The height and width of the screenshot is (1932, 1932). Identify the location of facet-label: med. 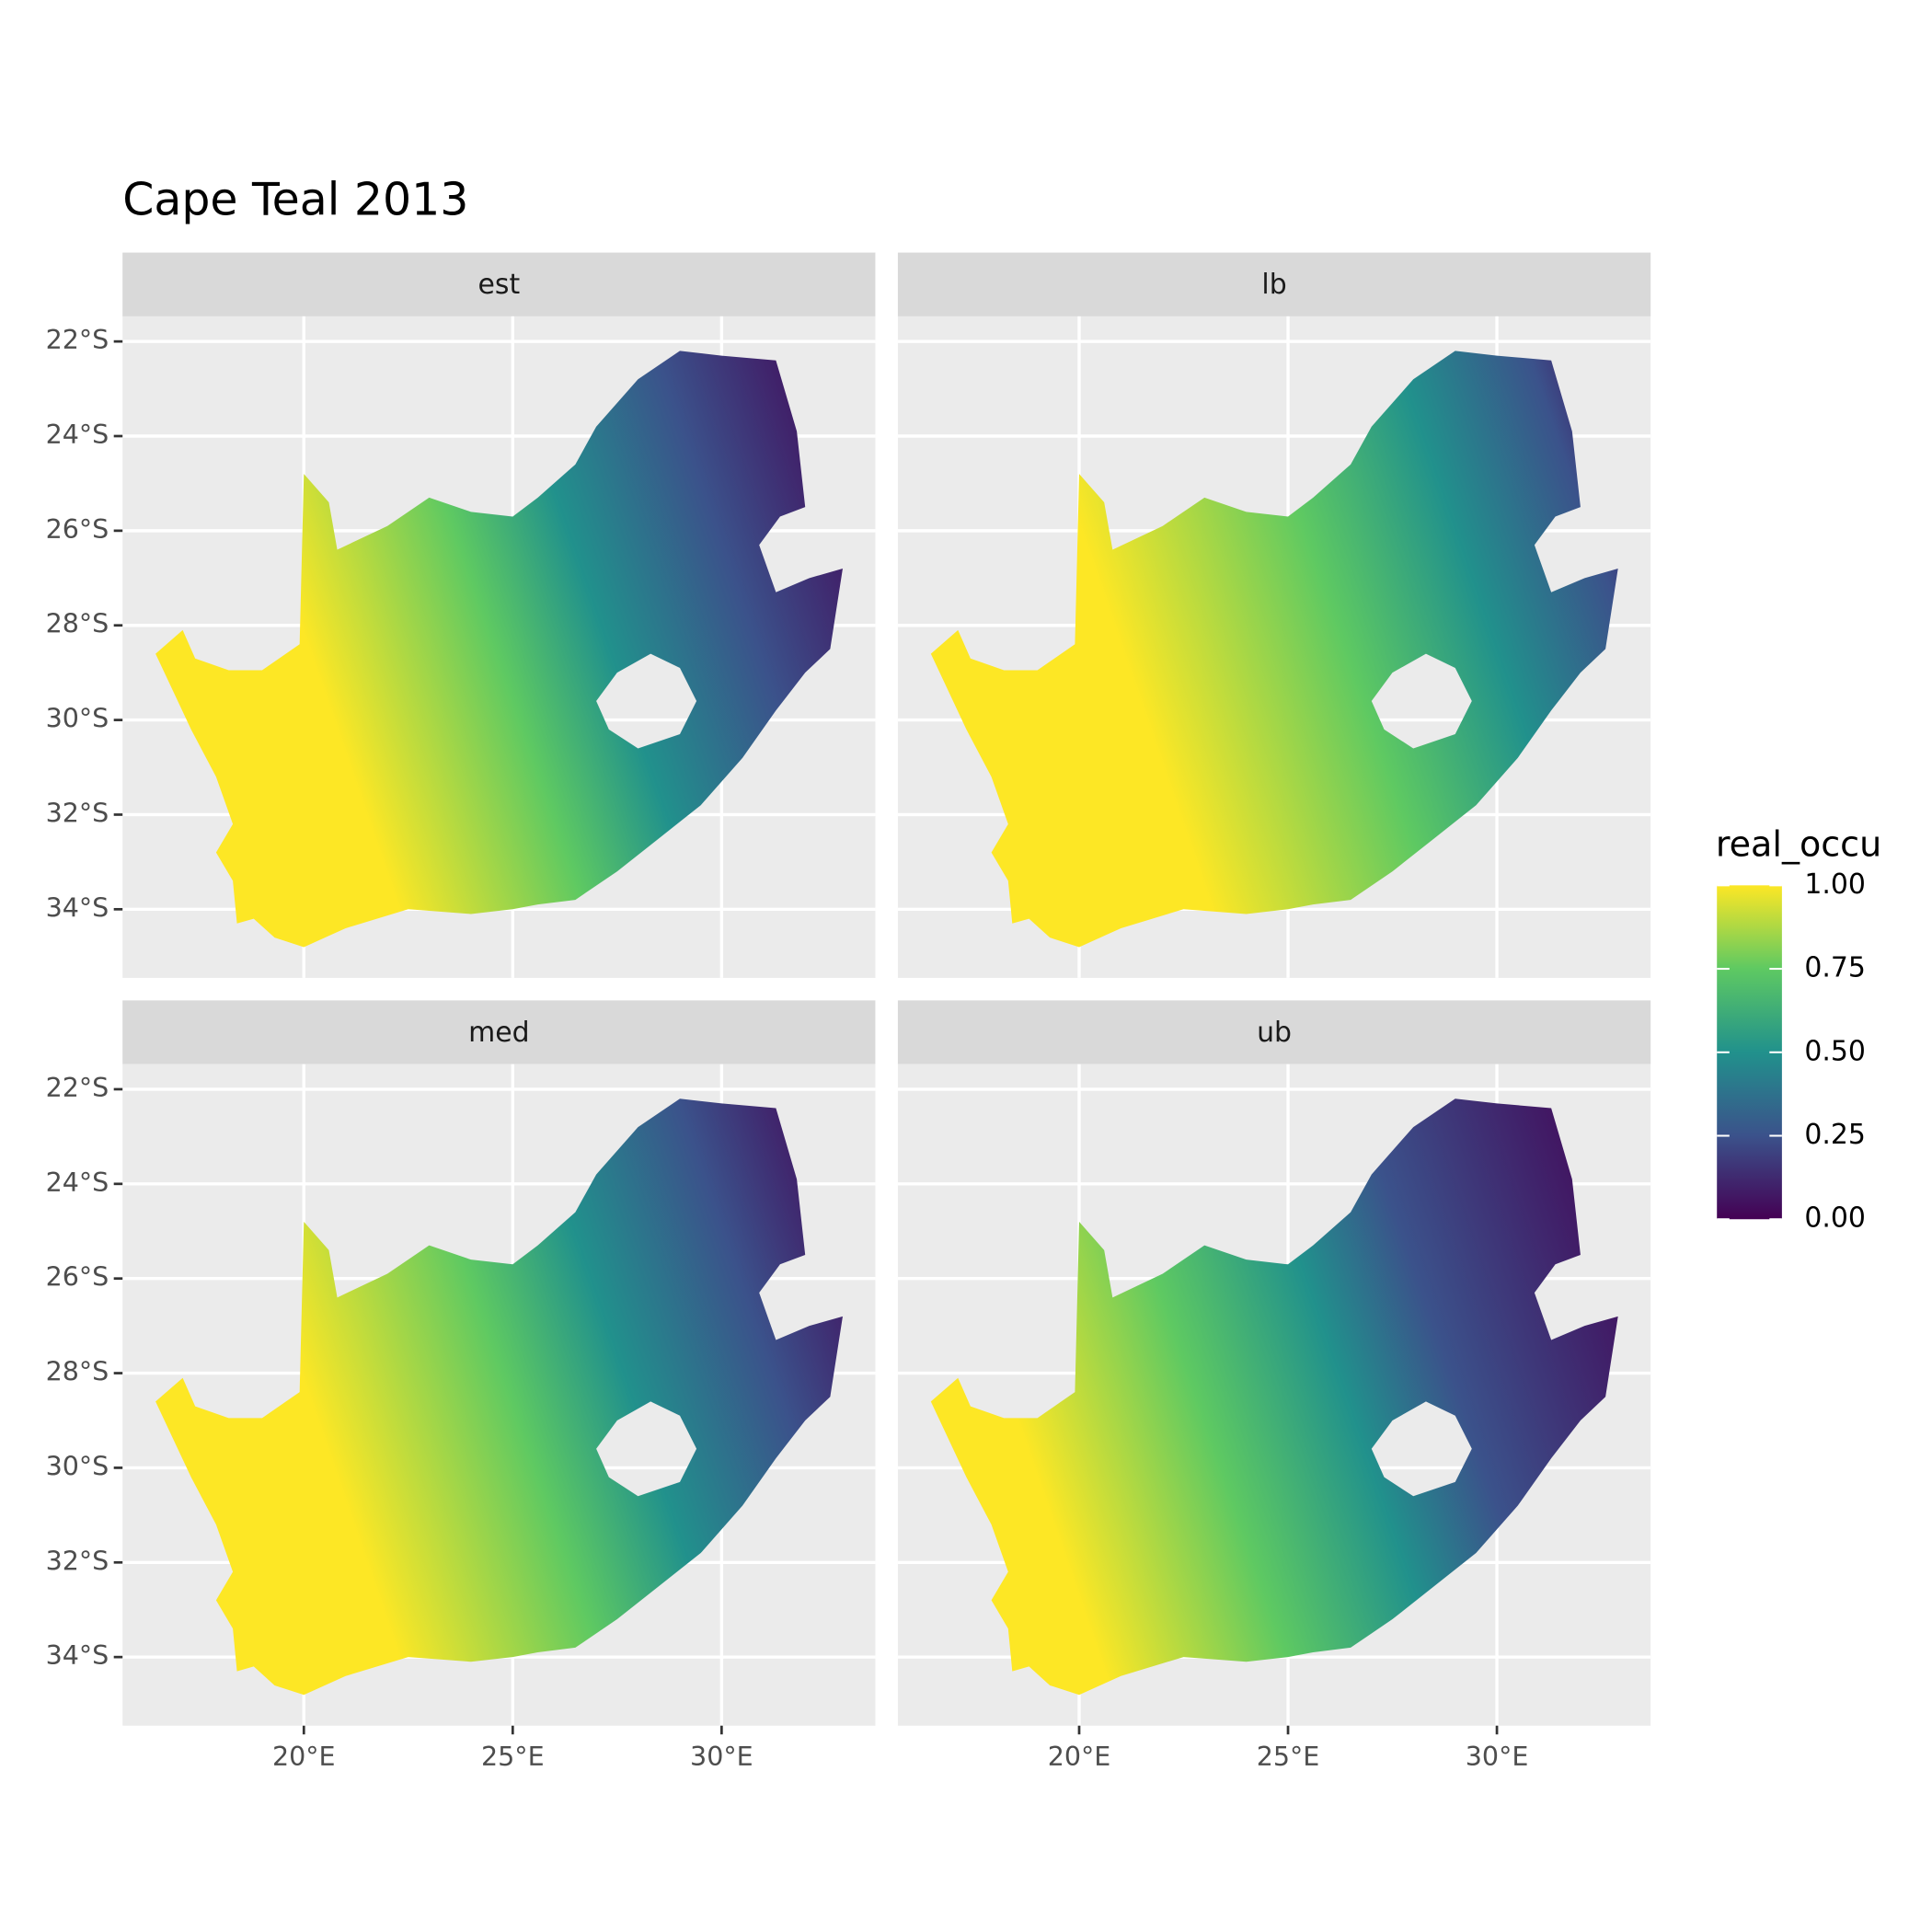
(498, 1033).